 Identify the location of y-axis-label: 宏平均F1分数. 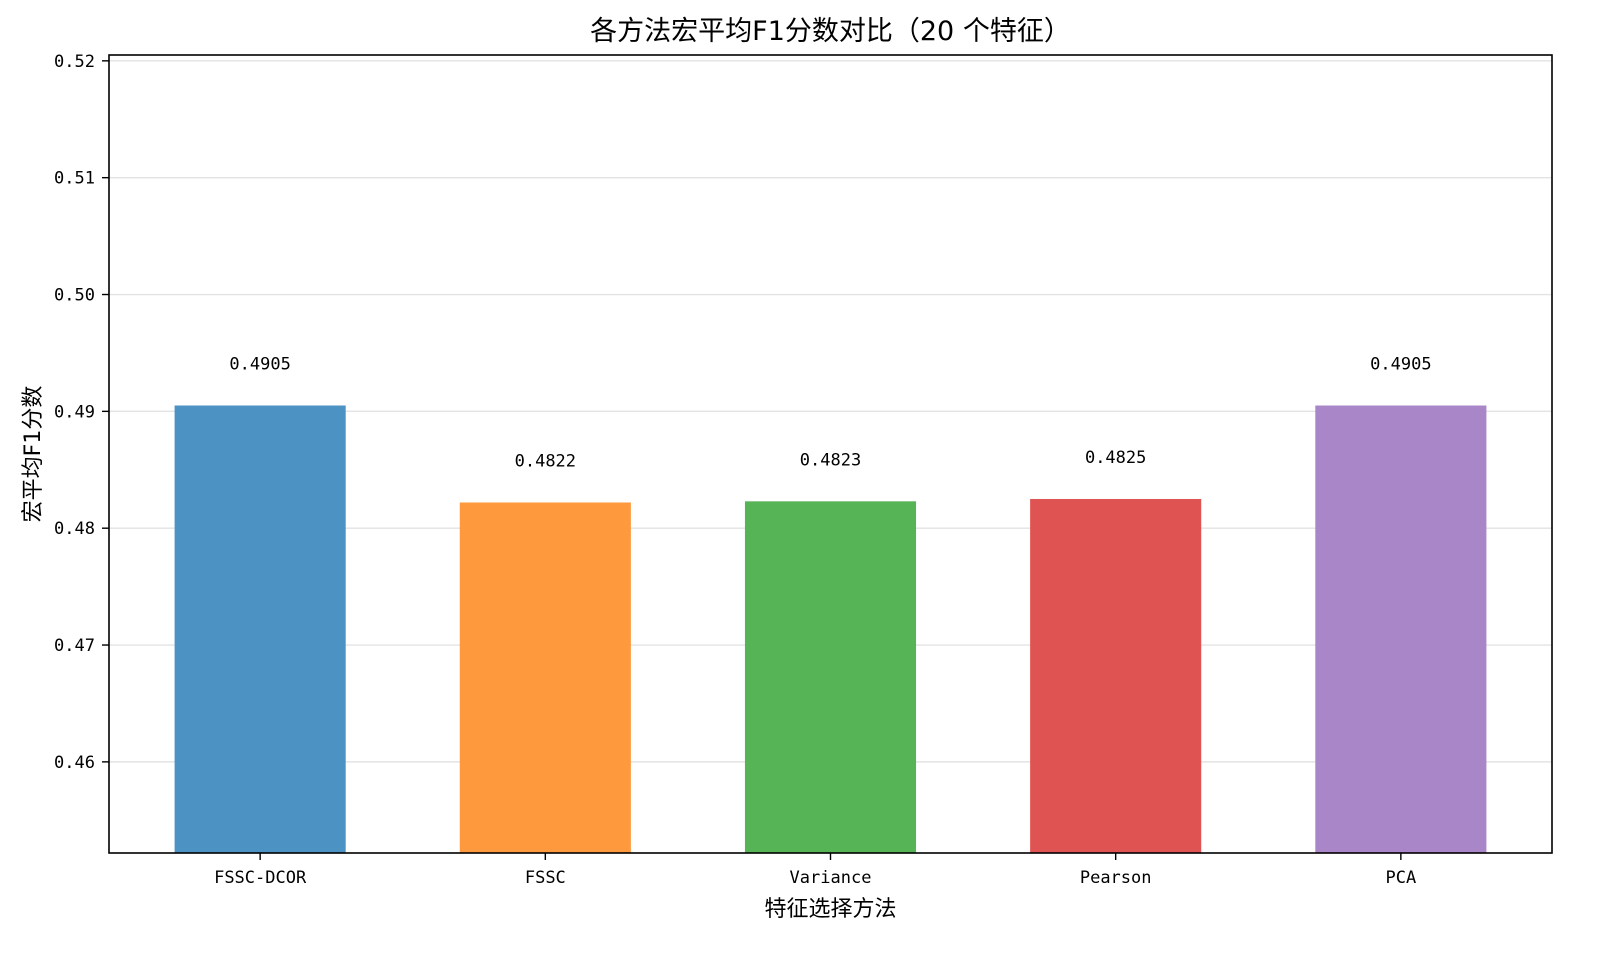
(33, 454).